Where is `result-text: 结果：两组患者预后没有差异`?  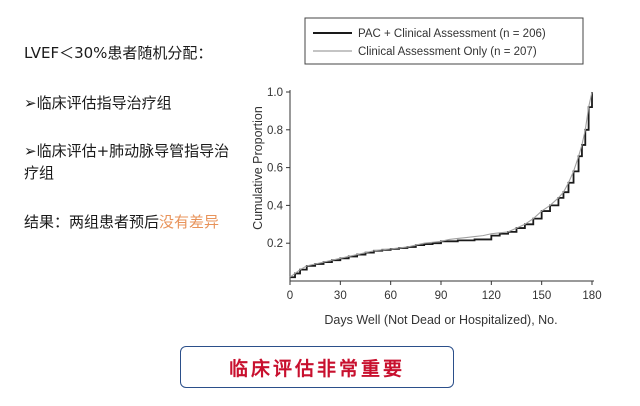
result-text: 结果：两组患者预后没有差异 is located at coordinates (129, 222).